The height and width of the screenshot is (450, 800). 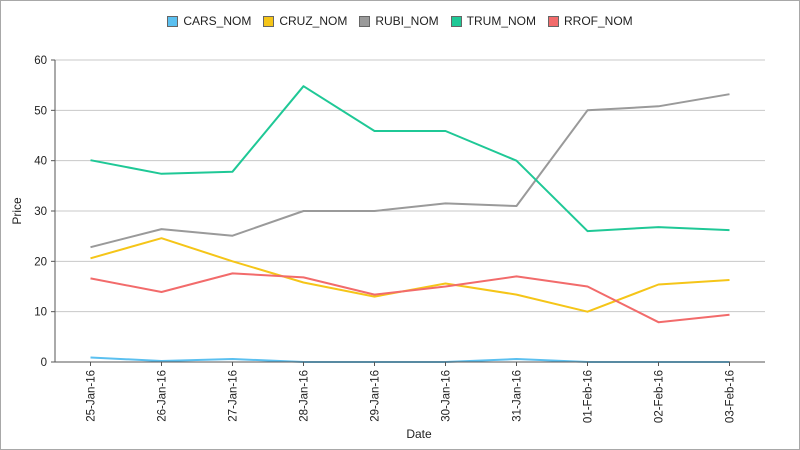 I want to click on x-tick-label: 29-Jan-16, so click(x=376, y=396).